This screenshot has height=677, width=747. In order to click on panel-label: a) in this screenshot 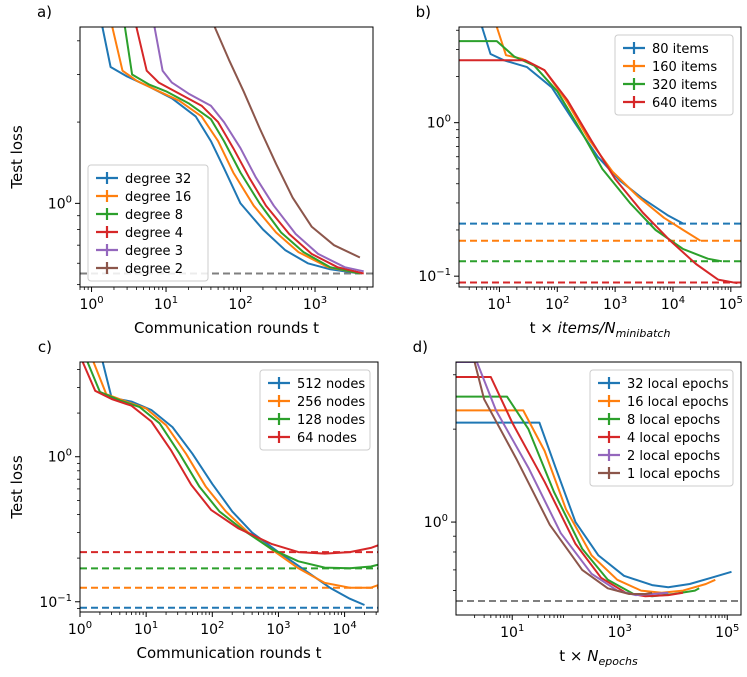, I will do `click(44, 12)`.